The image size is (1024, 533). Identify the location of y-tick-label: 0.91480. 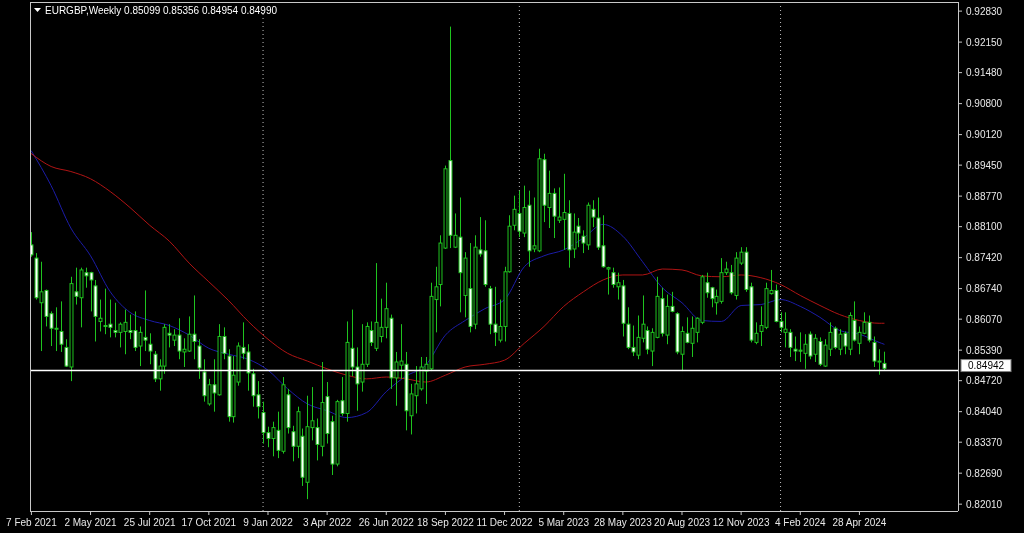
(984, 73).